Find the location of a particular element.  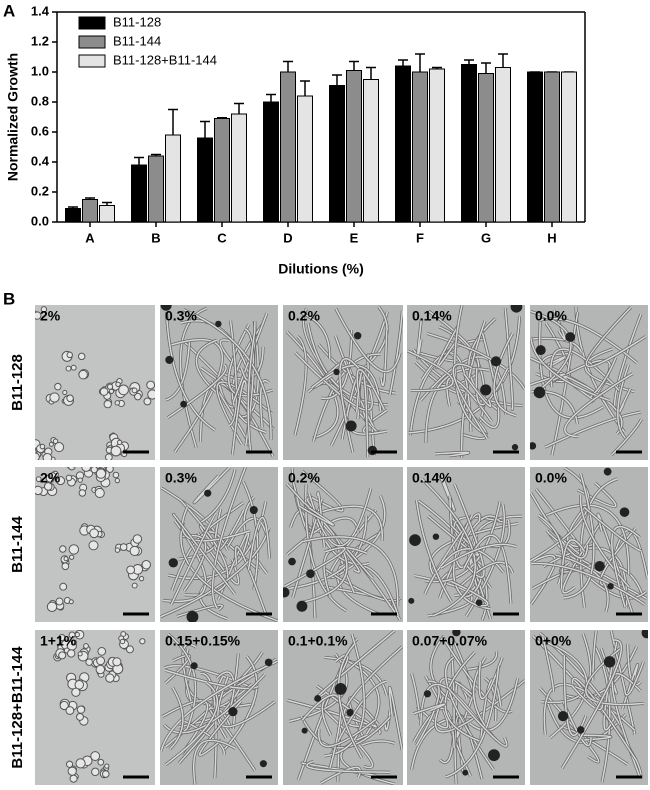

row-label: B11-144 is located at coordinates (17, 543).